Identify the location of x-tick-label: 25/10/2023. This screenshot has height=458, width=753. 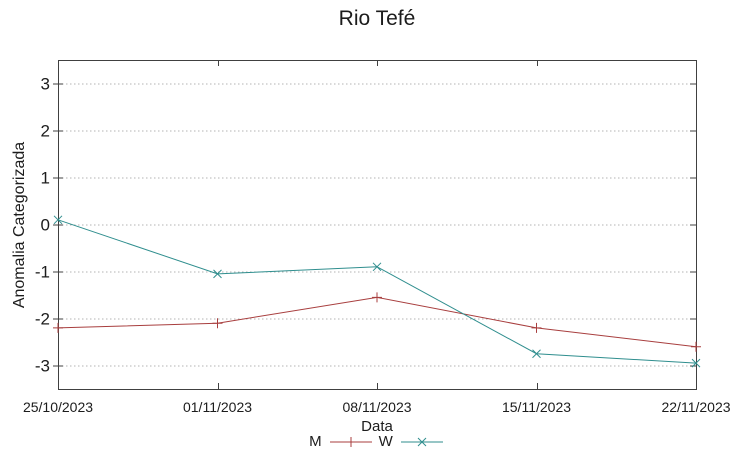
(58, 407).